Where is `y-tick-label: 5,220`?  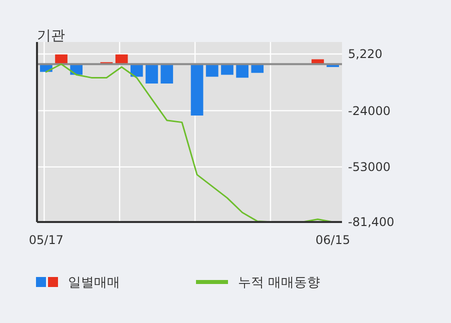
y-tick-label: 5,220 is located at coordinates (365, 54).